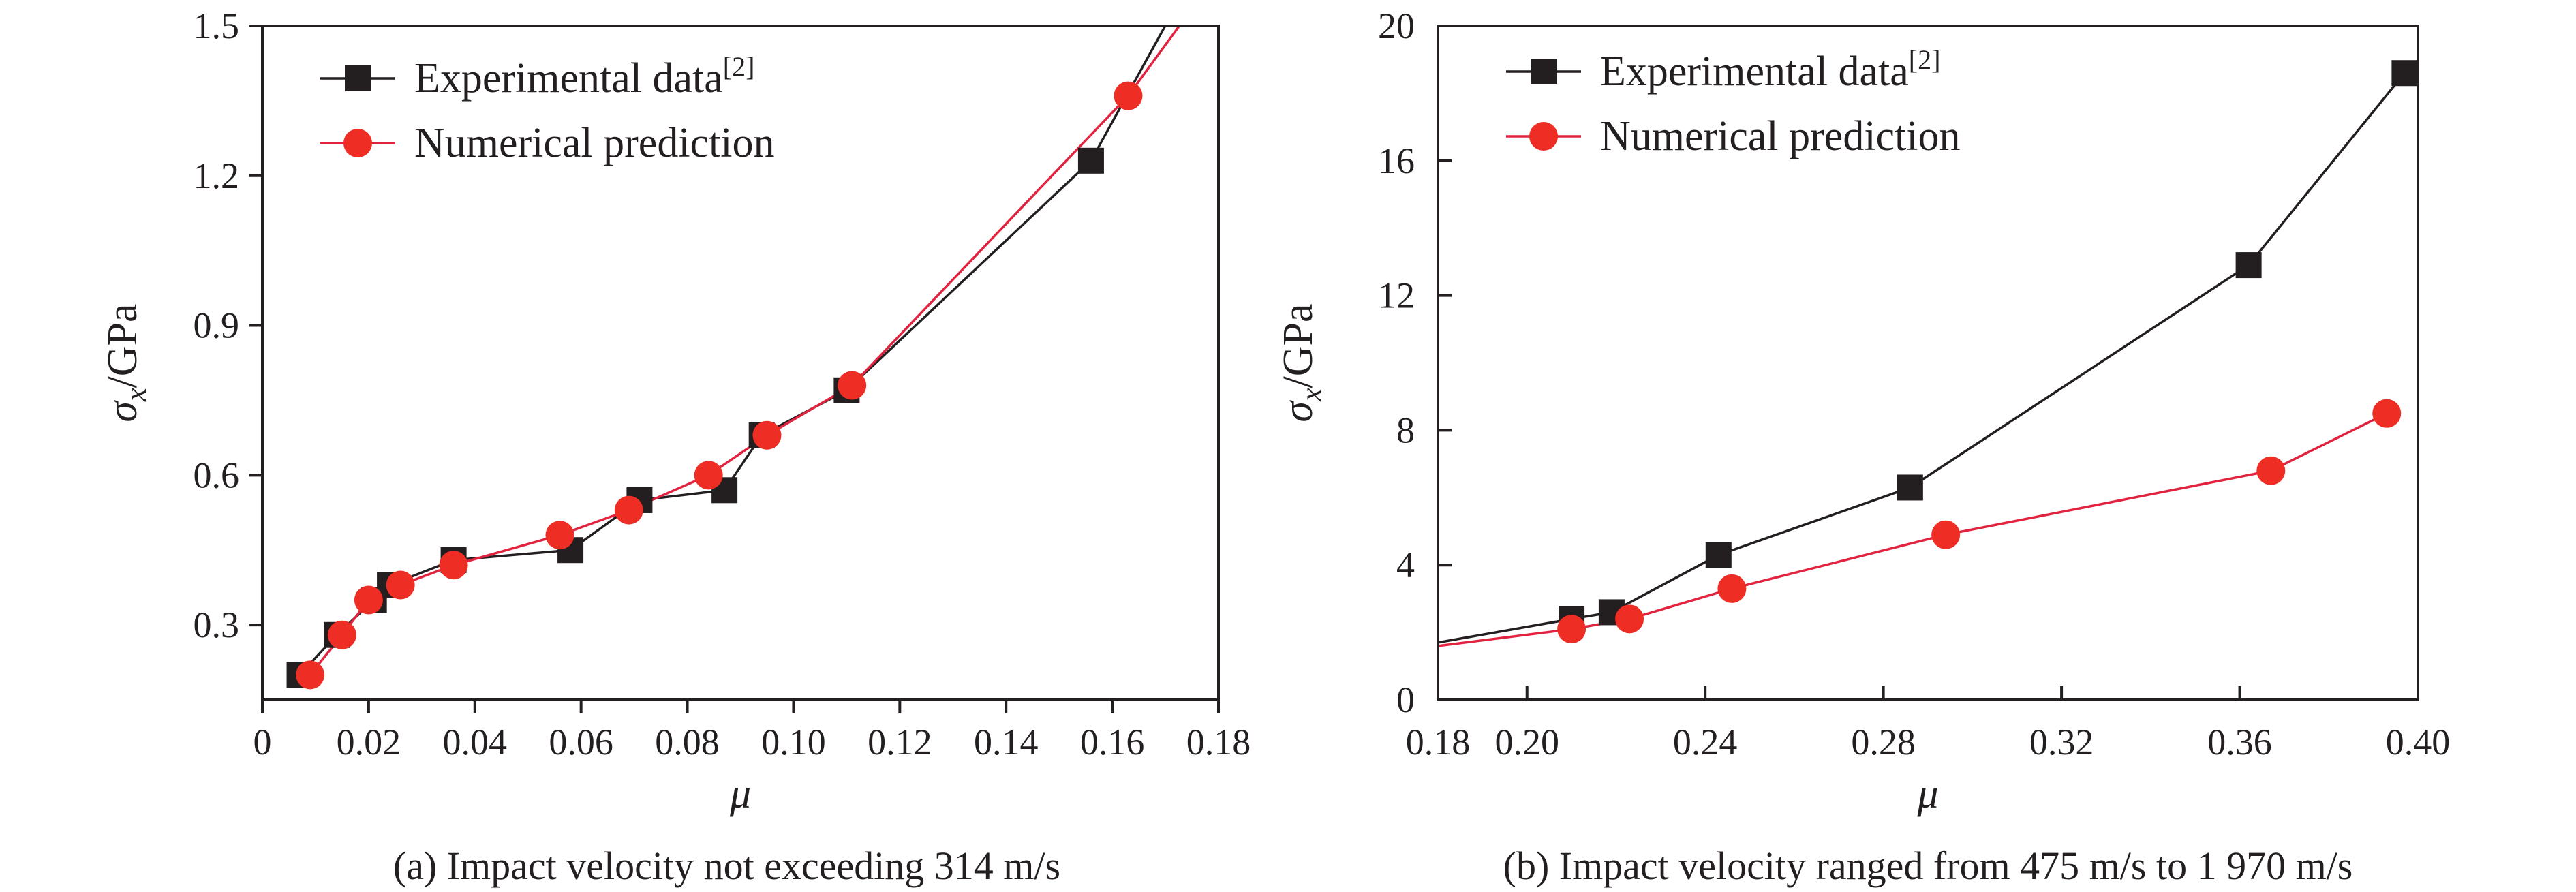  I want to click on x-tick-label: 0.12, so click(900, 743).